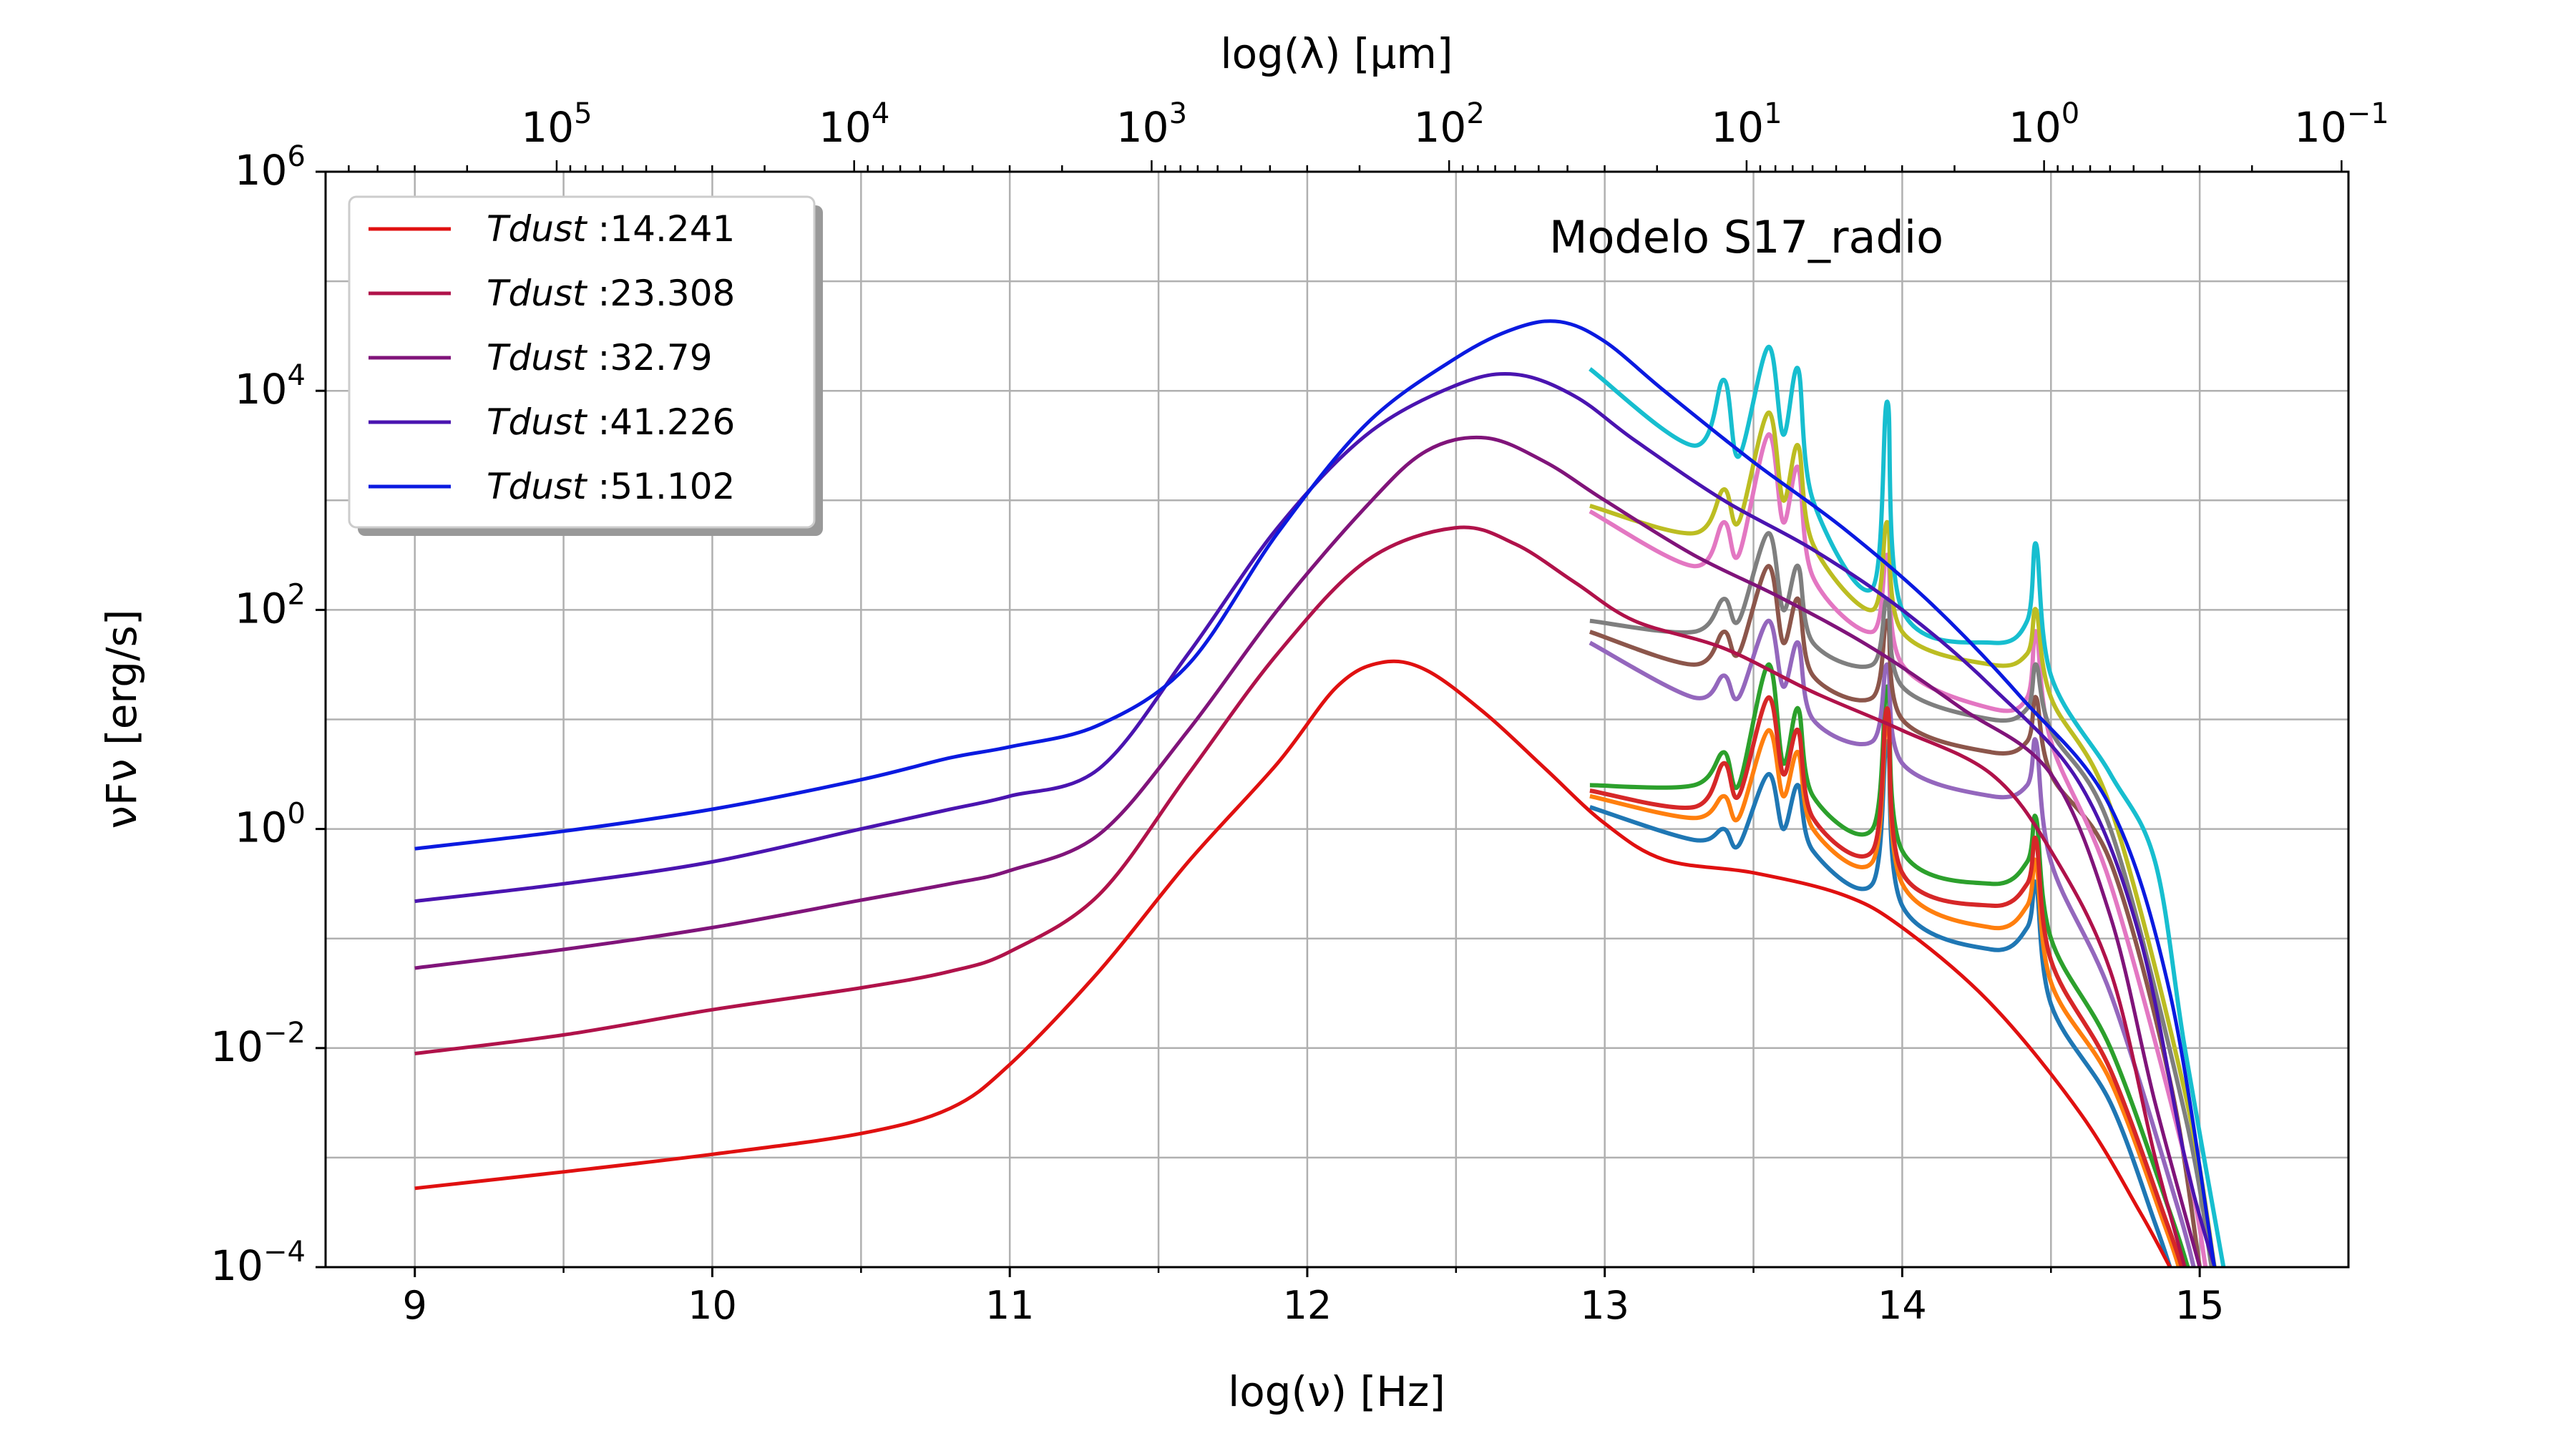  I want to click on x-tick-label: 9, so click(415, 1306).